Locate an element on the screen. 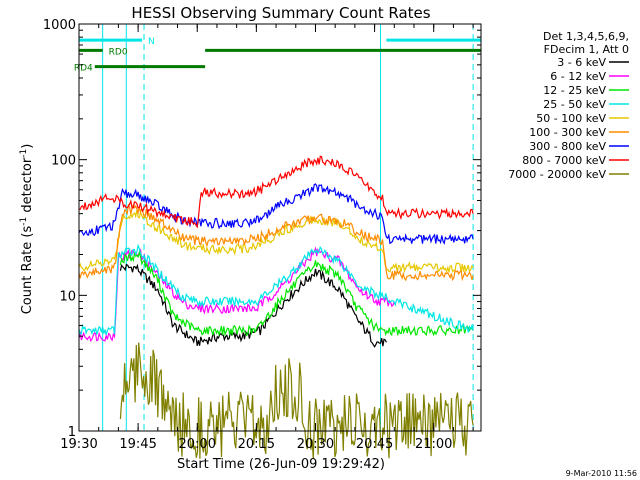 The height and width of the screenshot is (480, 640). y-axis-label-part: ) is located at coordinates (27, 146).